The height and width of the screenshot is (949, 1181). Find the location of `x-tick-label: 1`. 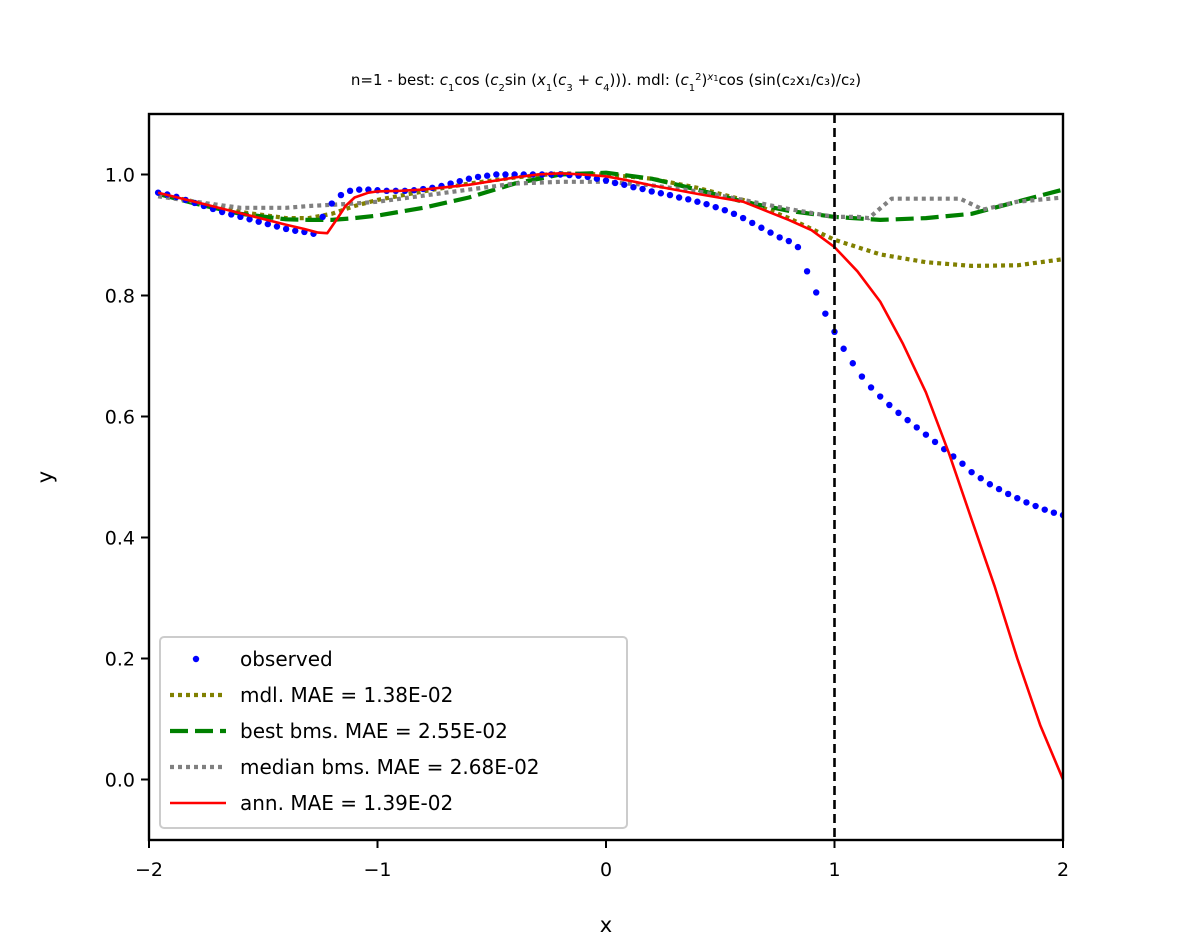

x-tick-label: 1 is located at coordinates (834, 870).